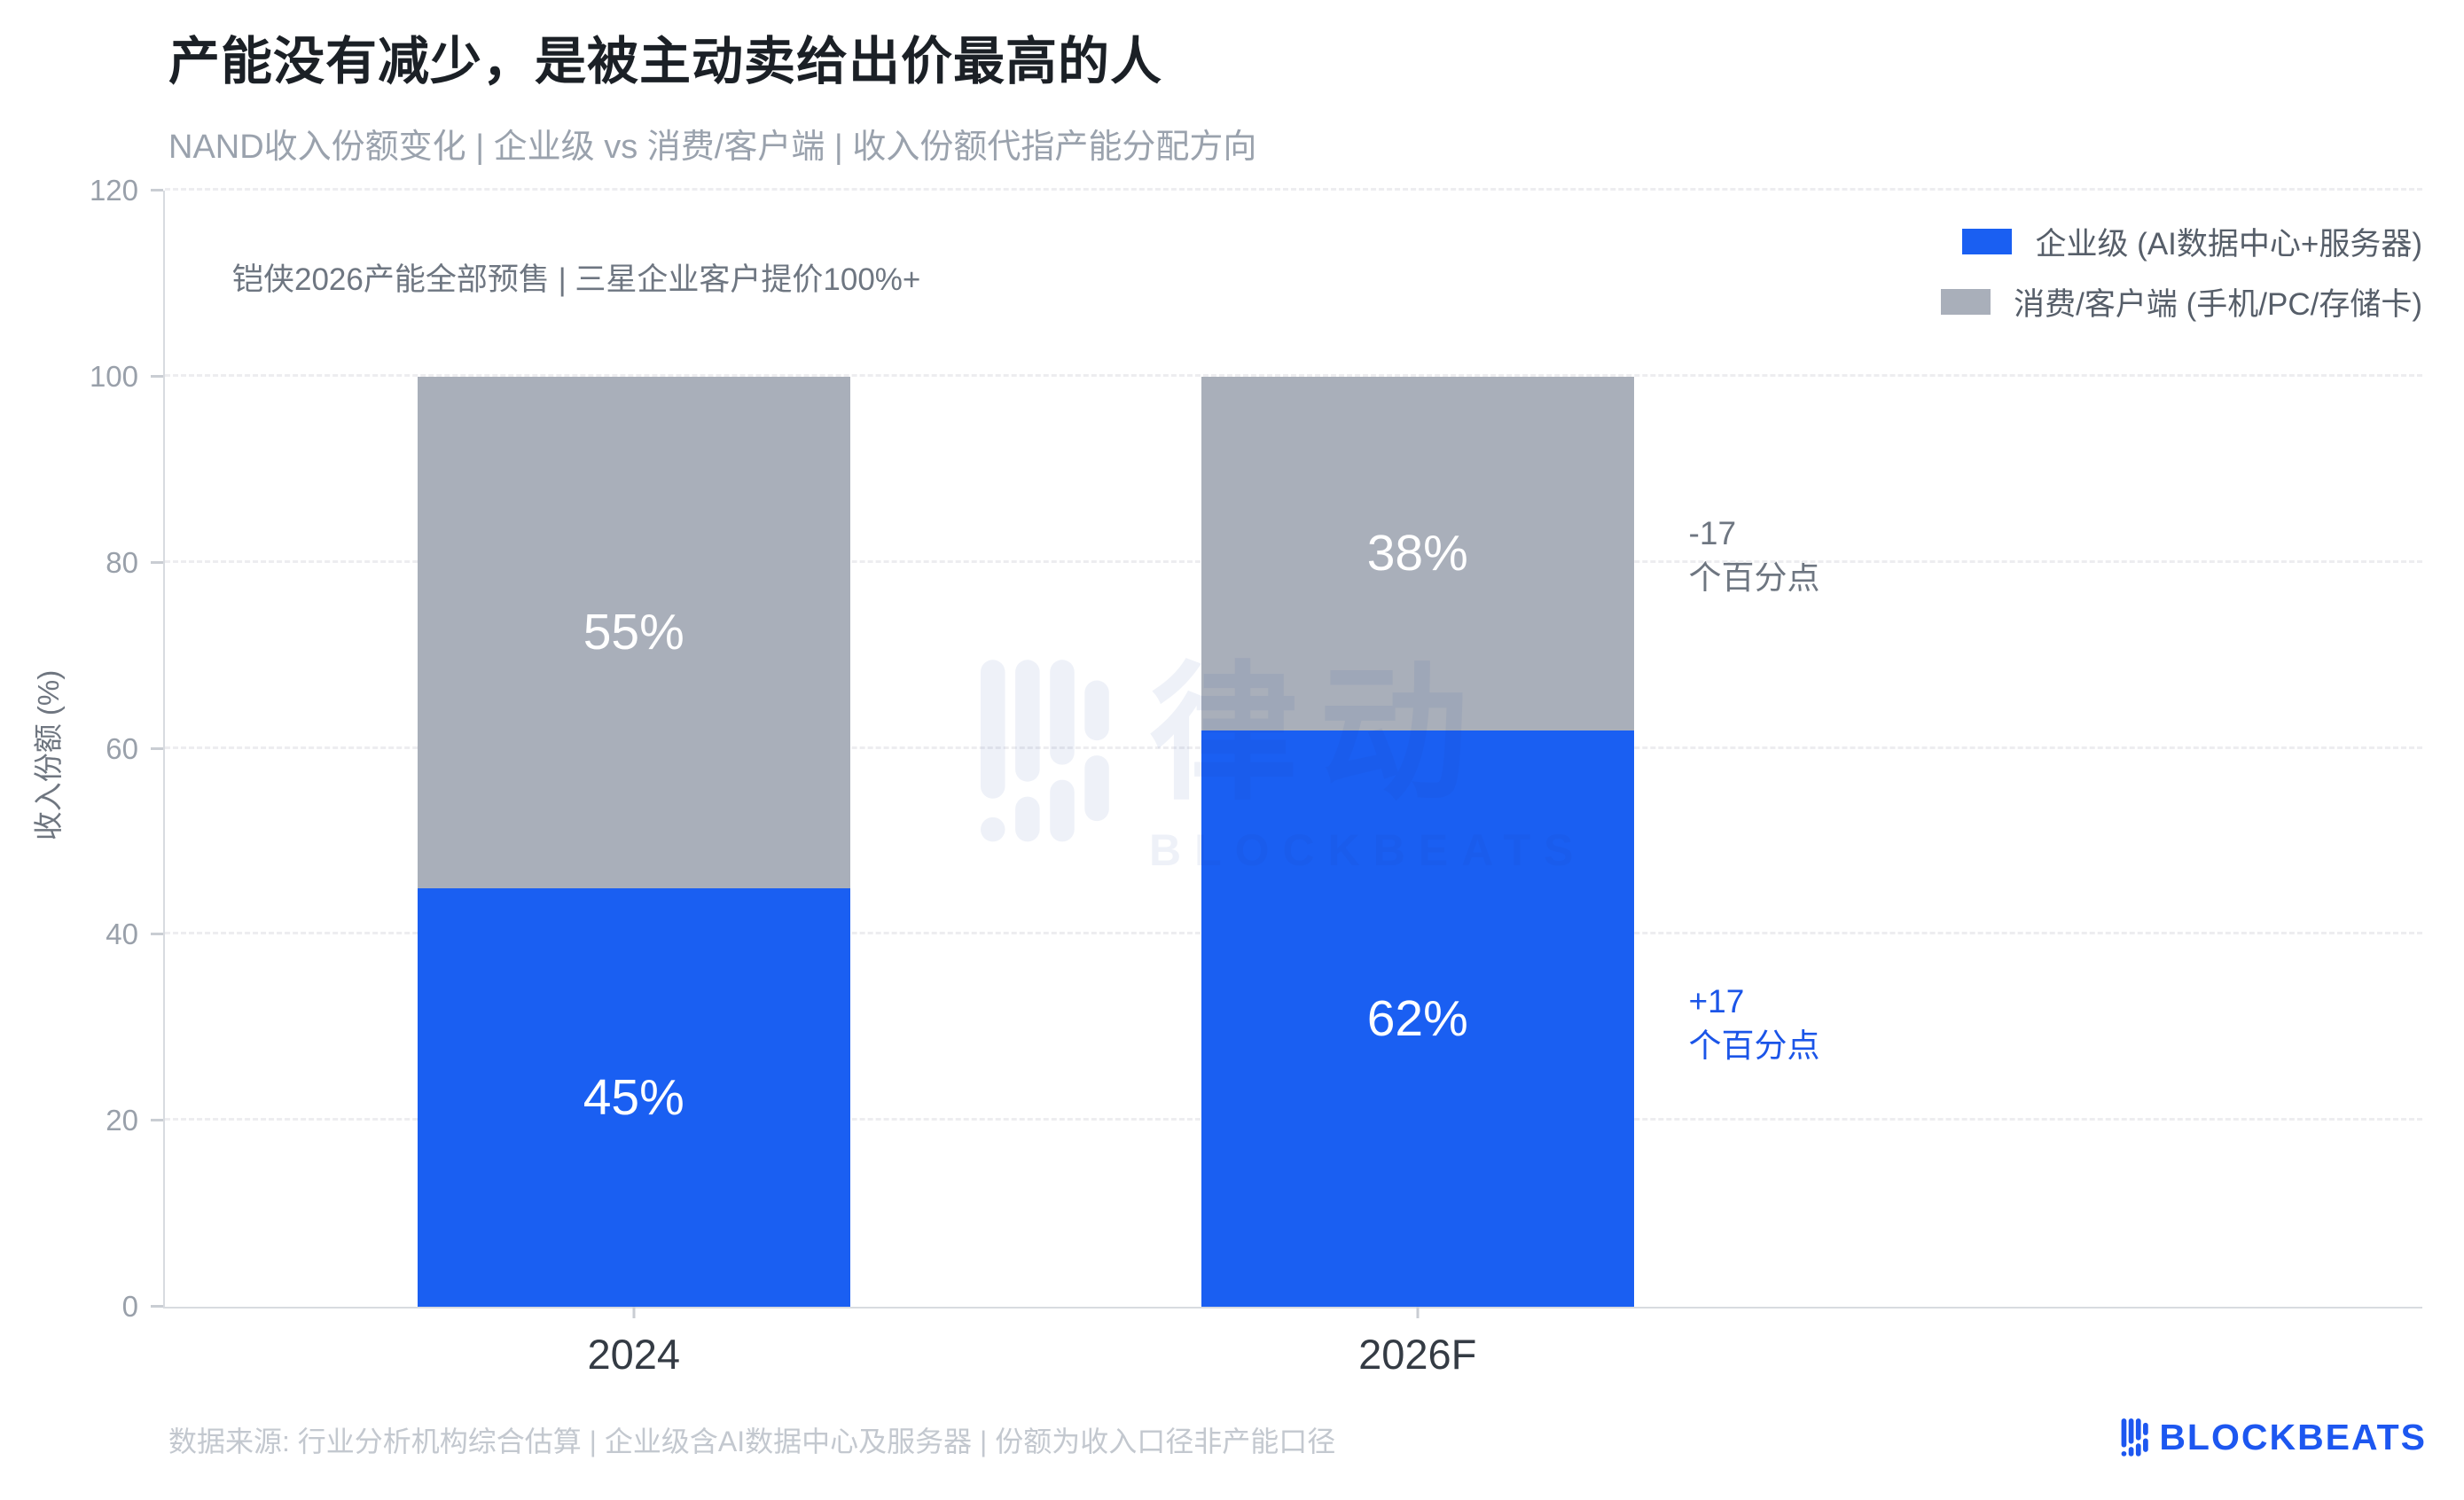 Image resolution: width=2464 pixels, height=1500 pixels. What do you see at coordinates (634, 1354) in the screenshot?
I see `x-tick-label-2024: 2024` at bounding box center [634, 1354].